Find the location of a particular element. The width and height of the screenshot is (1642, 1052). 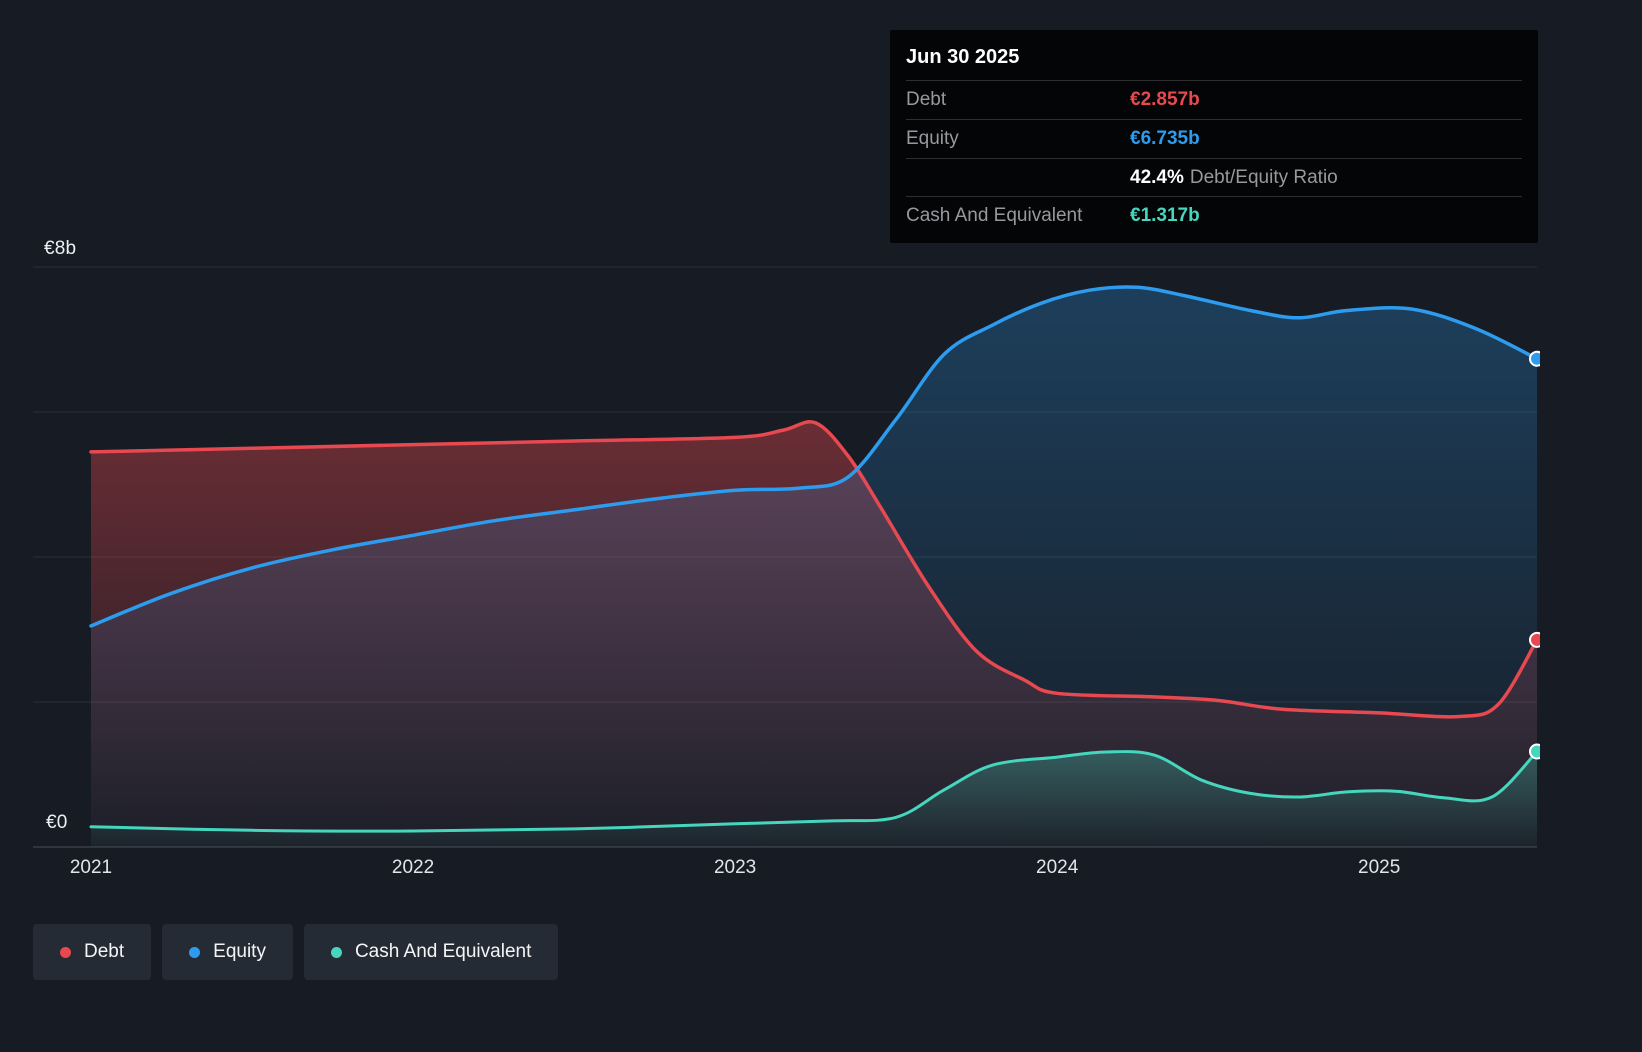

legend: Debt Equity Cash And Equivalent is located at coordinates (296, 952).